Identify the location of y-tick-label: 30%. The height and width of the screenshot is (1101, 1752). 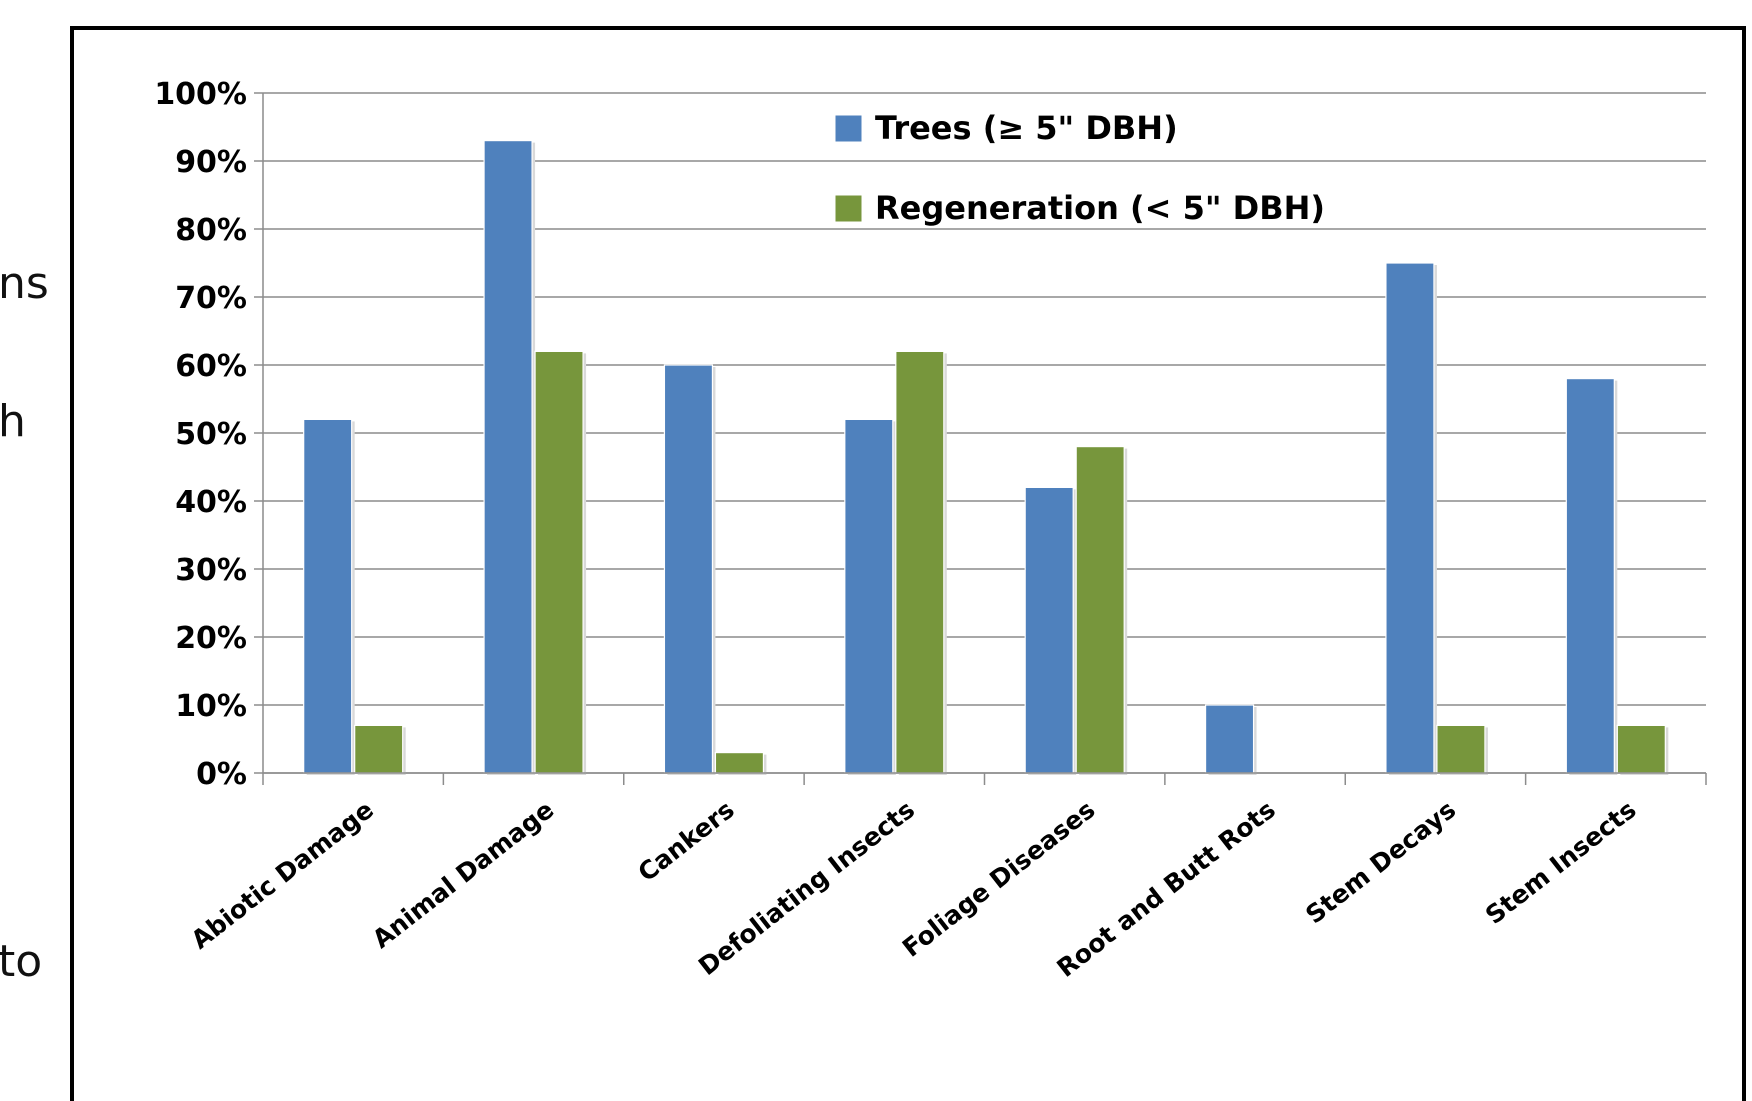
(211, 570).